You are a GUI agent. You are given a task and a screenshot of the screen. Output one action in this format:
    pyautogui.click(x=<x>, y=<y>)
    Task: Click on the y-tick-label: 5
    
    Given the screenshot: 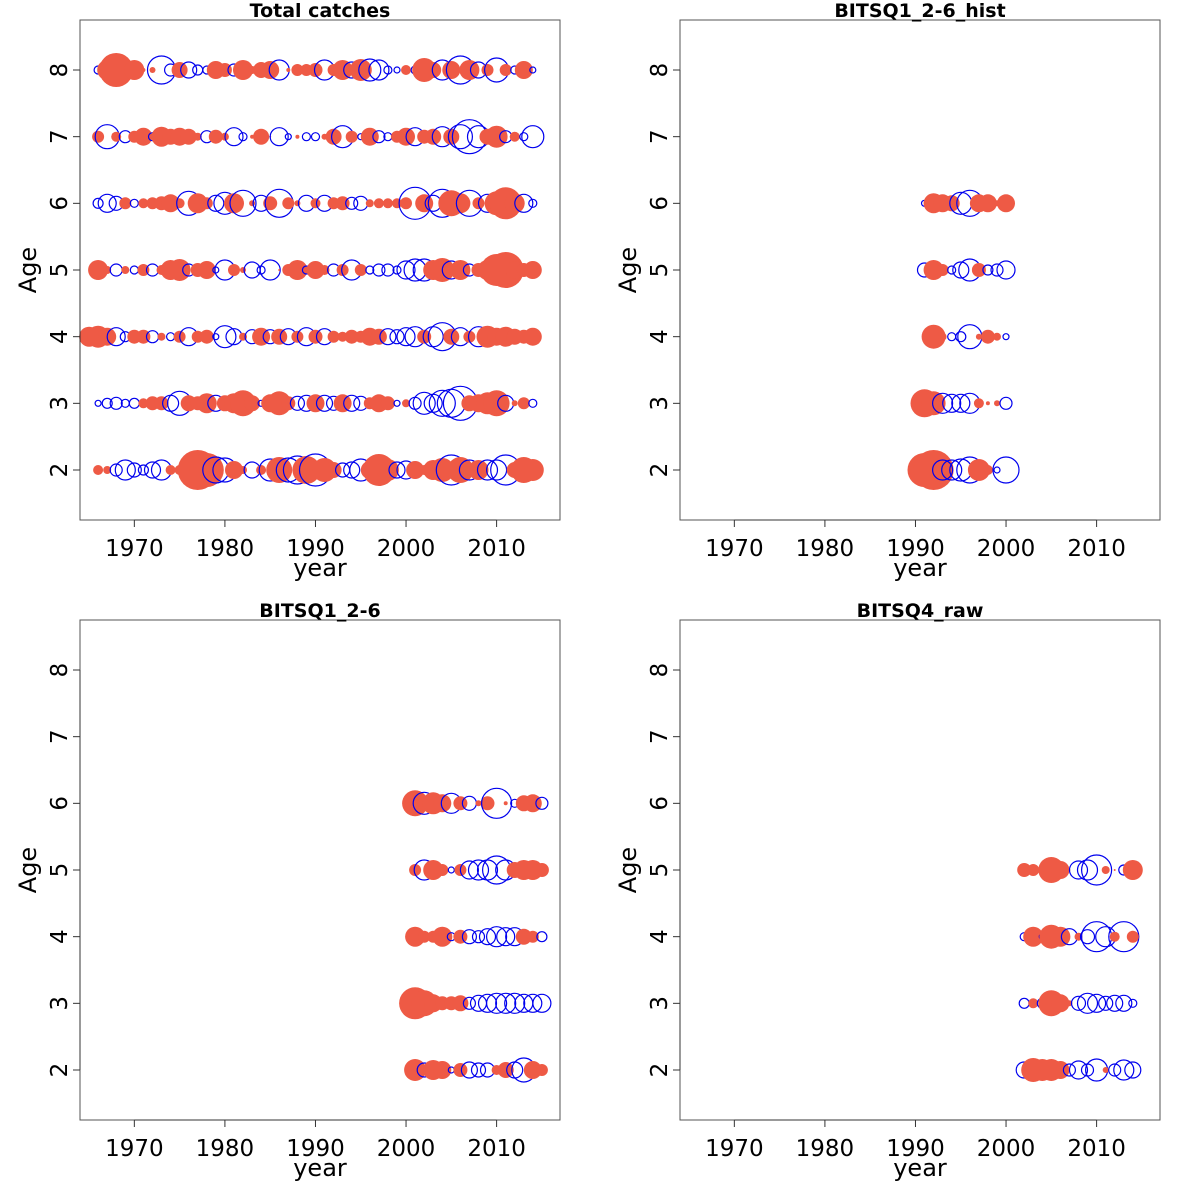 What is the action you would take?
    pyautogui.click(x=660, y=870)
    